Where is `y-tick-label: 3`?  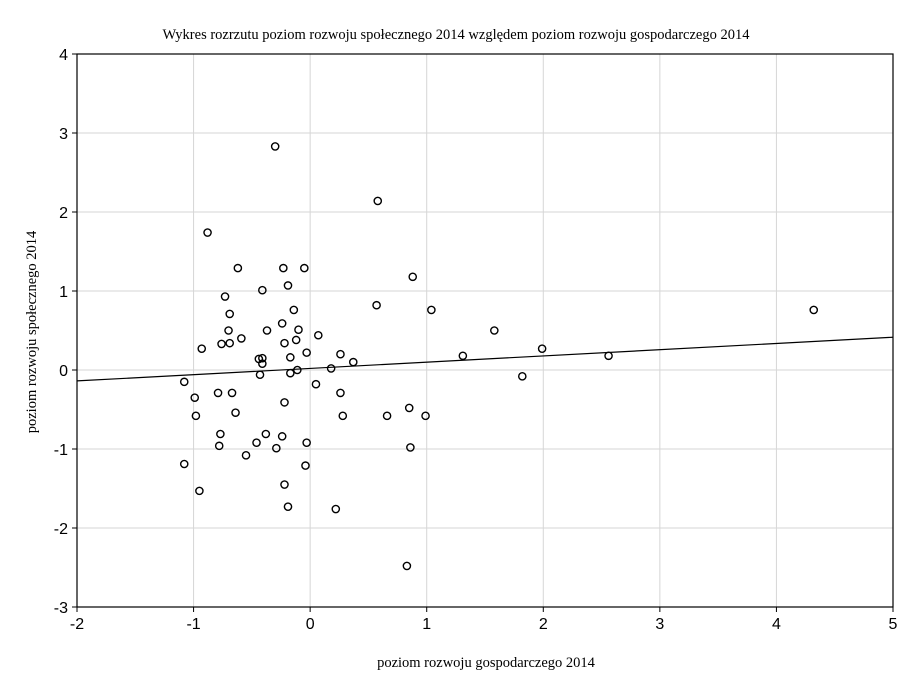
y-tick-label: 3 is located at coordinates (63, 134).